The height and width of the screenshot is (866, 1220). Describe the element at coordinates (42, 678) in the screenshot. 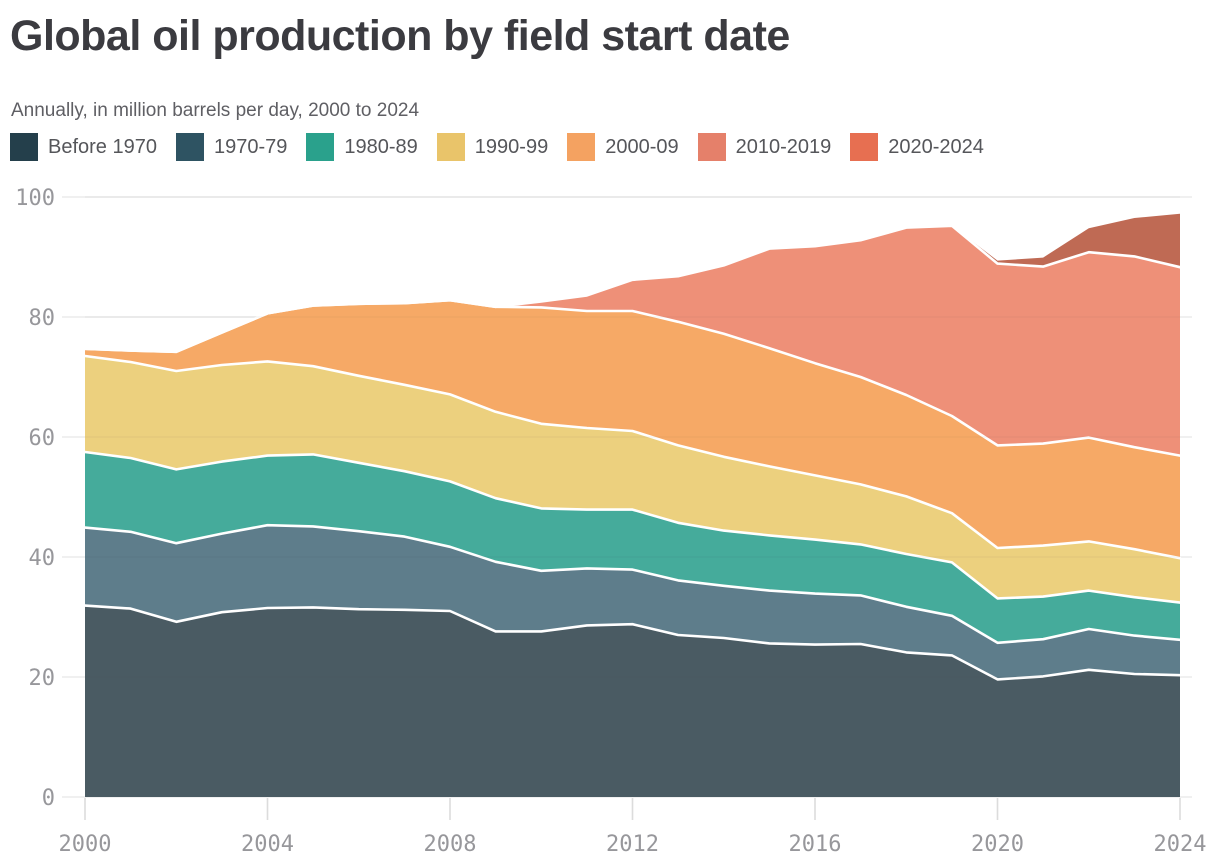

I see `y-axis-tick-label: 20` at that location.